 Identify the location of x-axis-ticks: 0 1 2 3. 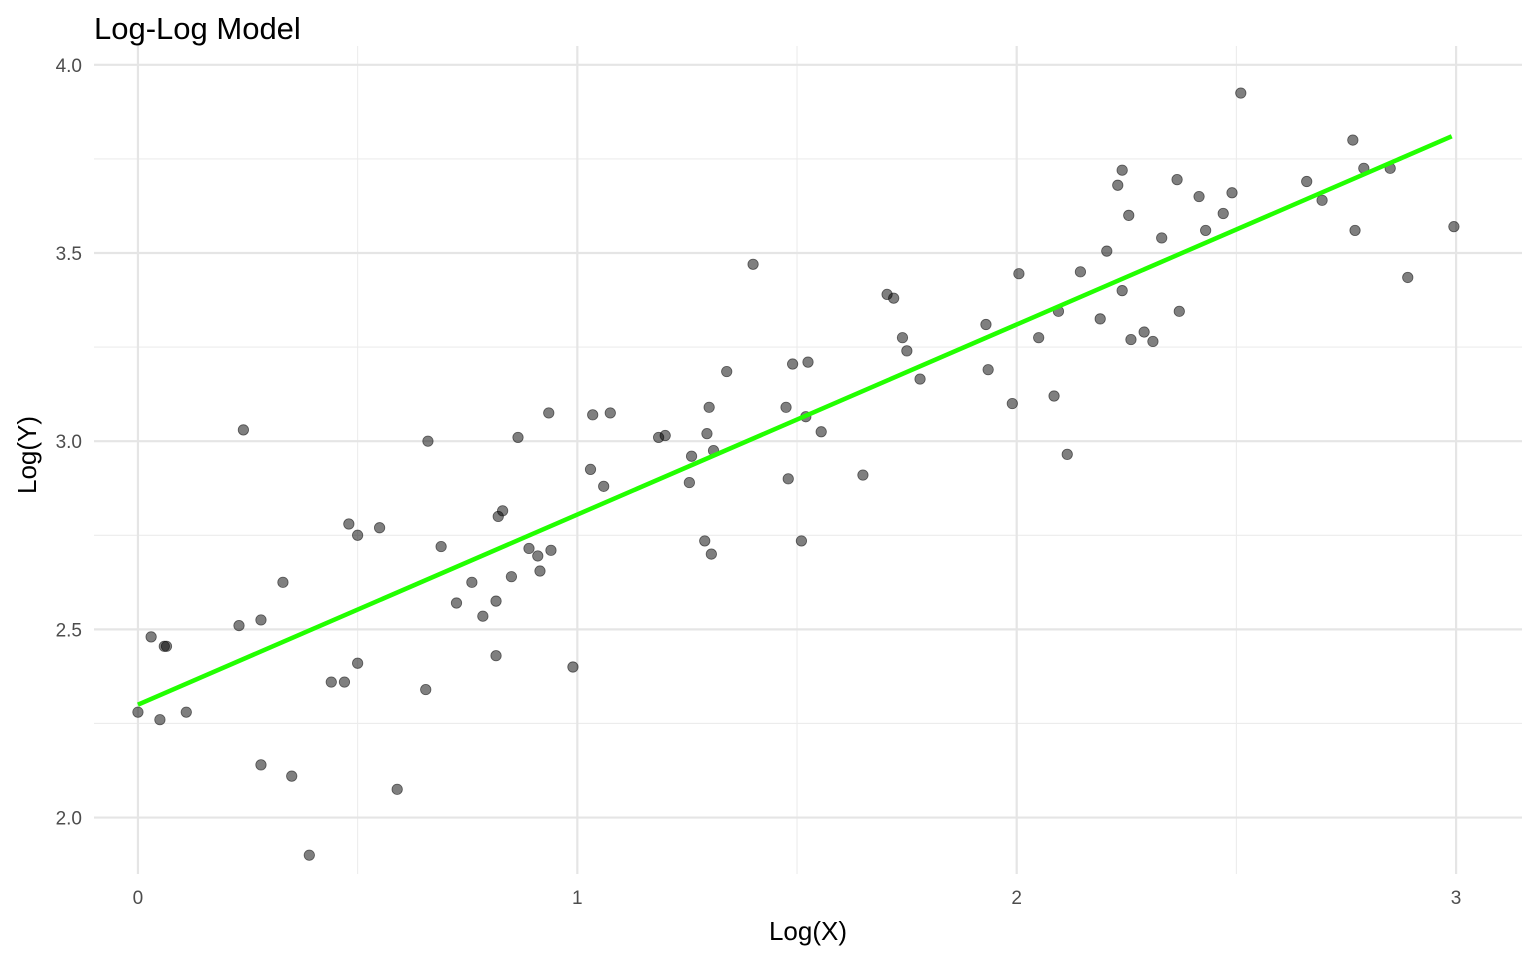
(797, 898).